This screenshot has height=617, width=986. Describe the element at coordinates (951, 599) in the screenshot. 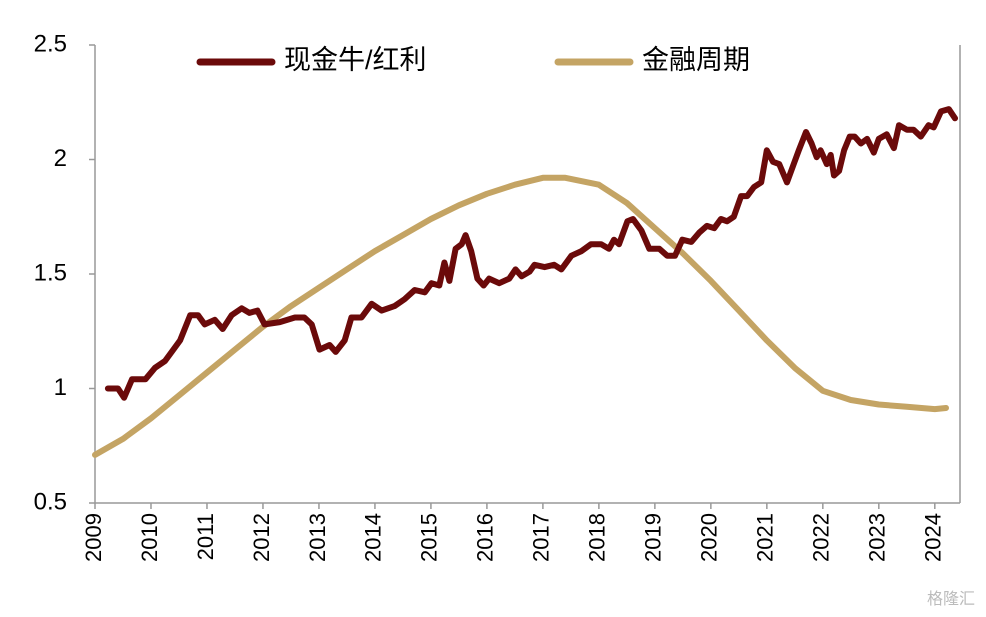

I see `watermark: 格隆汇` at that location.